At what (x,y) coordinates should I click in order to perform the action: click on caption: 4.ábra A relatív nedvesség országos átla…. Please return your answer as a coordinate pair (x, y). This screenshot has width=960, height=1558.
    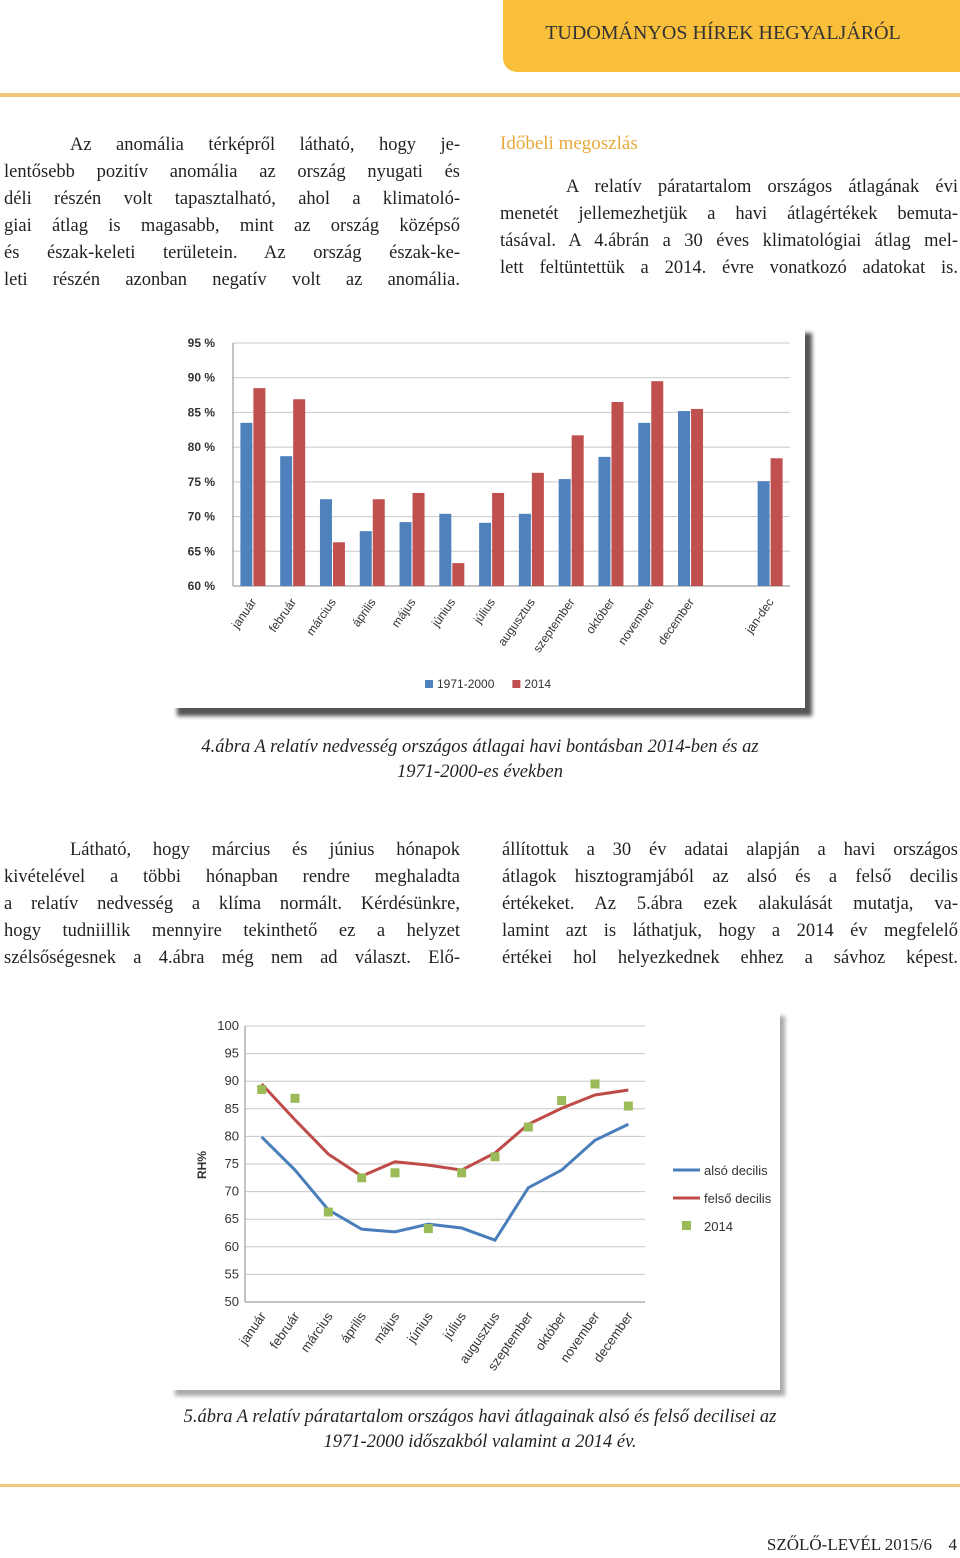
    Looking at the image, I should click on (480, 760).